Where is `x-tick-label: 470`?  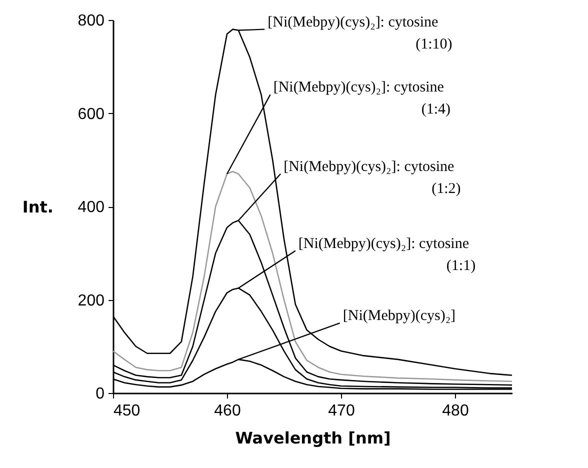 x-tick-label: 470 is located at coordinates (341, 411).